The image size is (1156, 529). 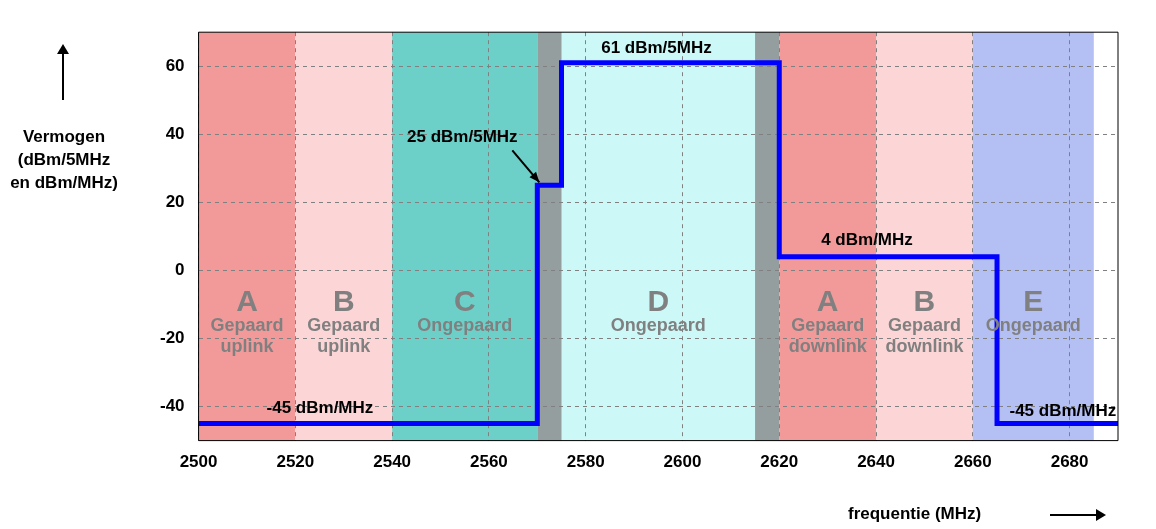 What do you see at coordinates (198, 462) in the screenshot?
I see `x-tick-label: 2500` at bounding box center [198, 462].